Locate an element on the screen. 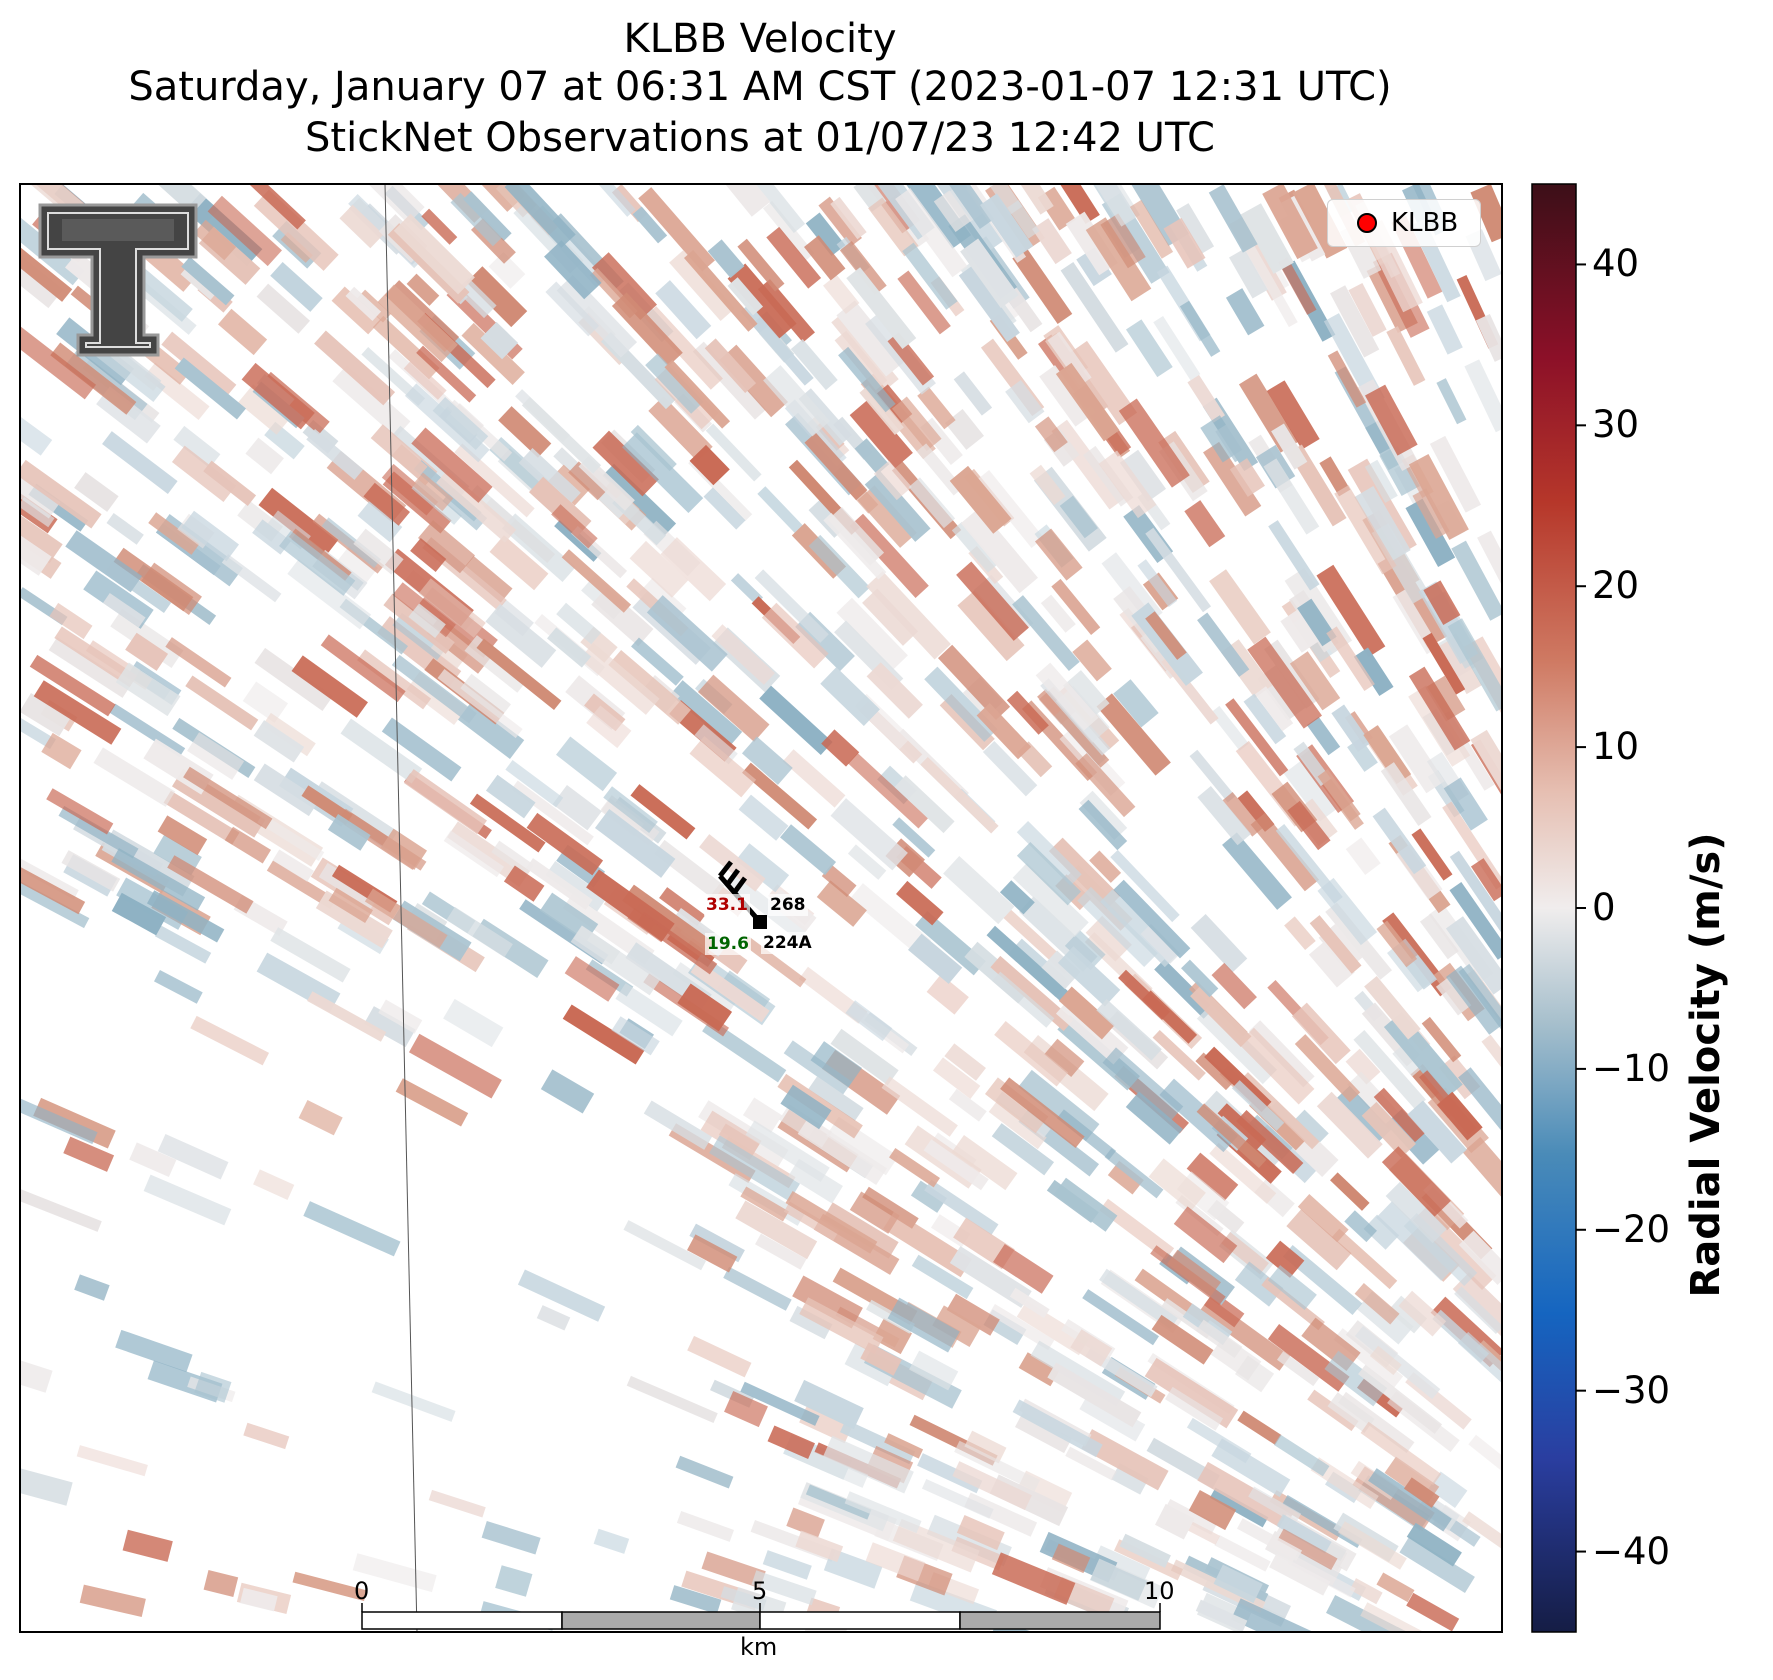 This screenshot has height=1680, width=1773. scale-tick-0: 0 is located at coordinates (362, 1591).